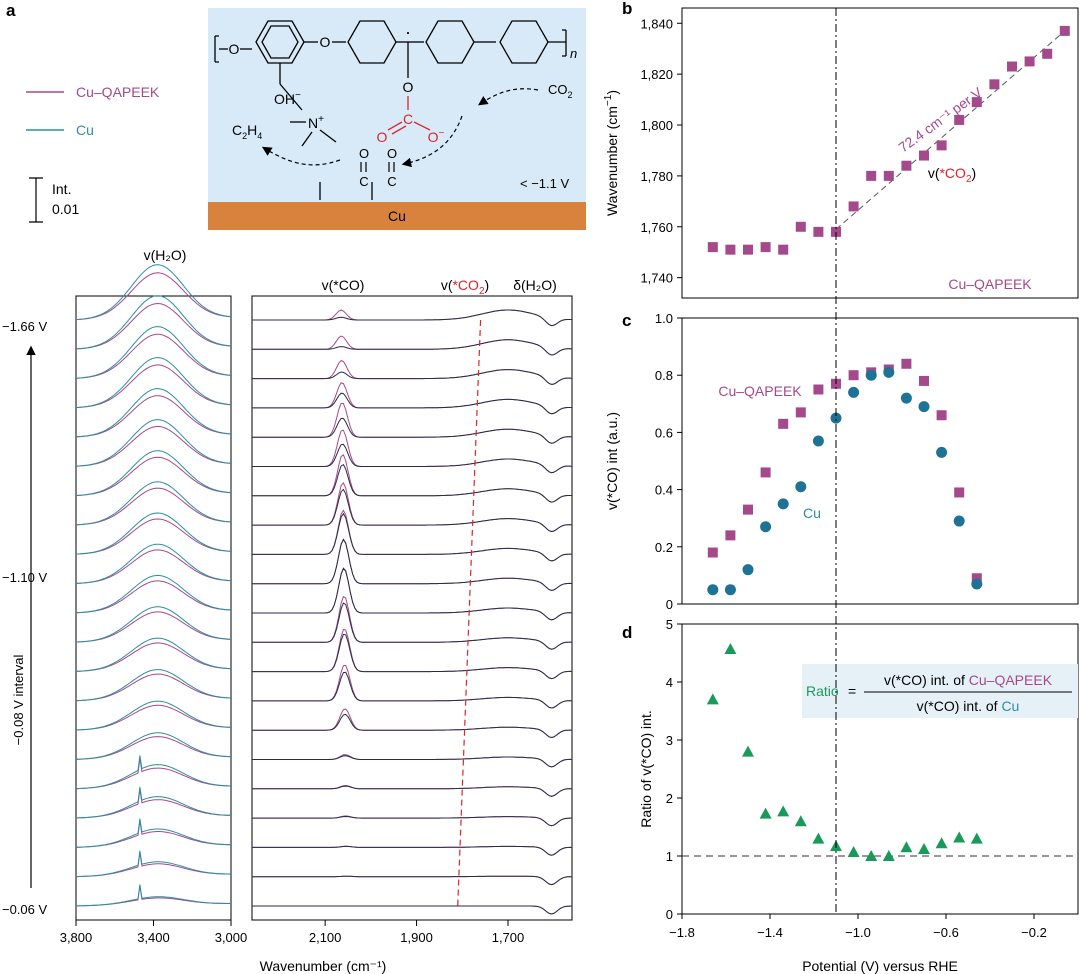 This screenshot has height=974, width=1080. What do you see at coordinates (301, 156) in the screenshot?
I see `c2h4-arrow` at bounding box center [301, 156].